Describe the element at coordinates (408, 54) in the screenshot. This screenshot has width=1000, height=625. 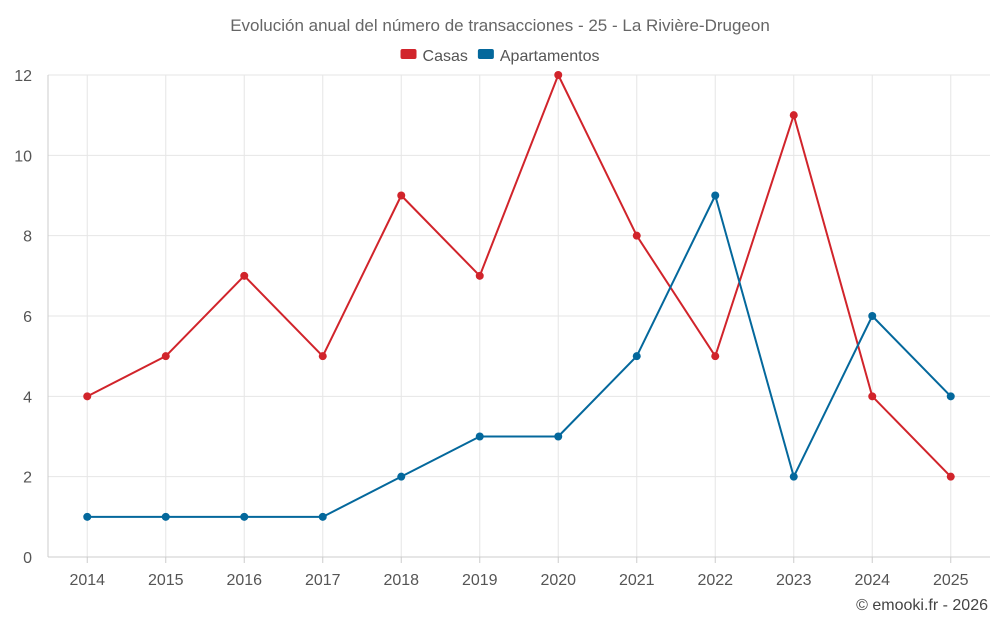
I see `legend-swatch-casas` at that location.